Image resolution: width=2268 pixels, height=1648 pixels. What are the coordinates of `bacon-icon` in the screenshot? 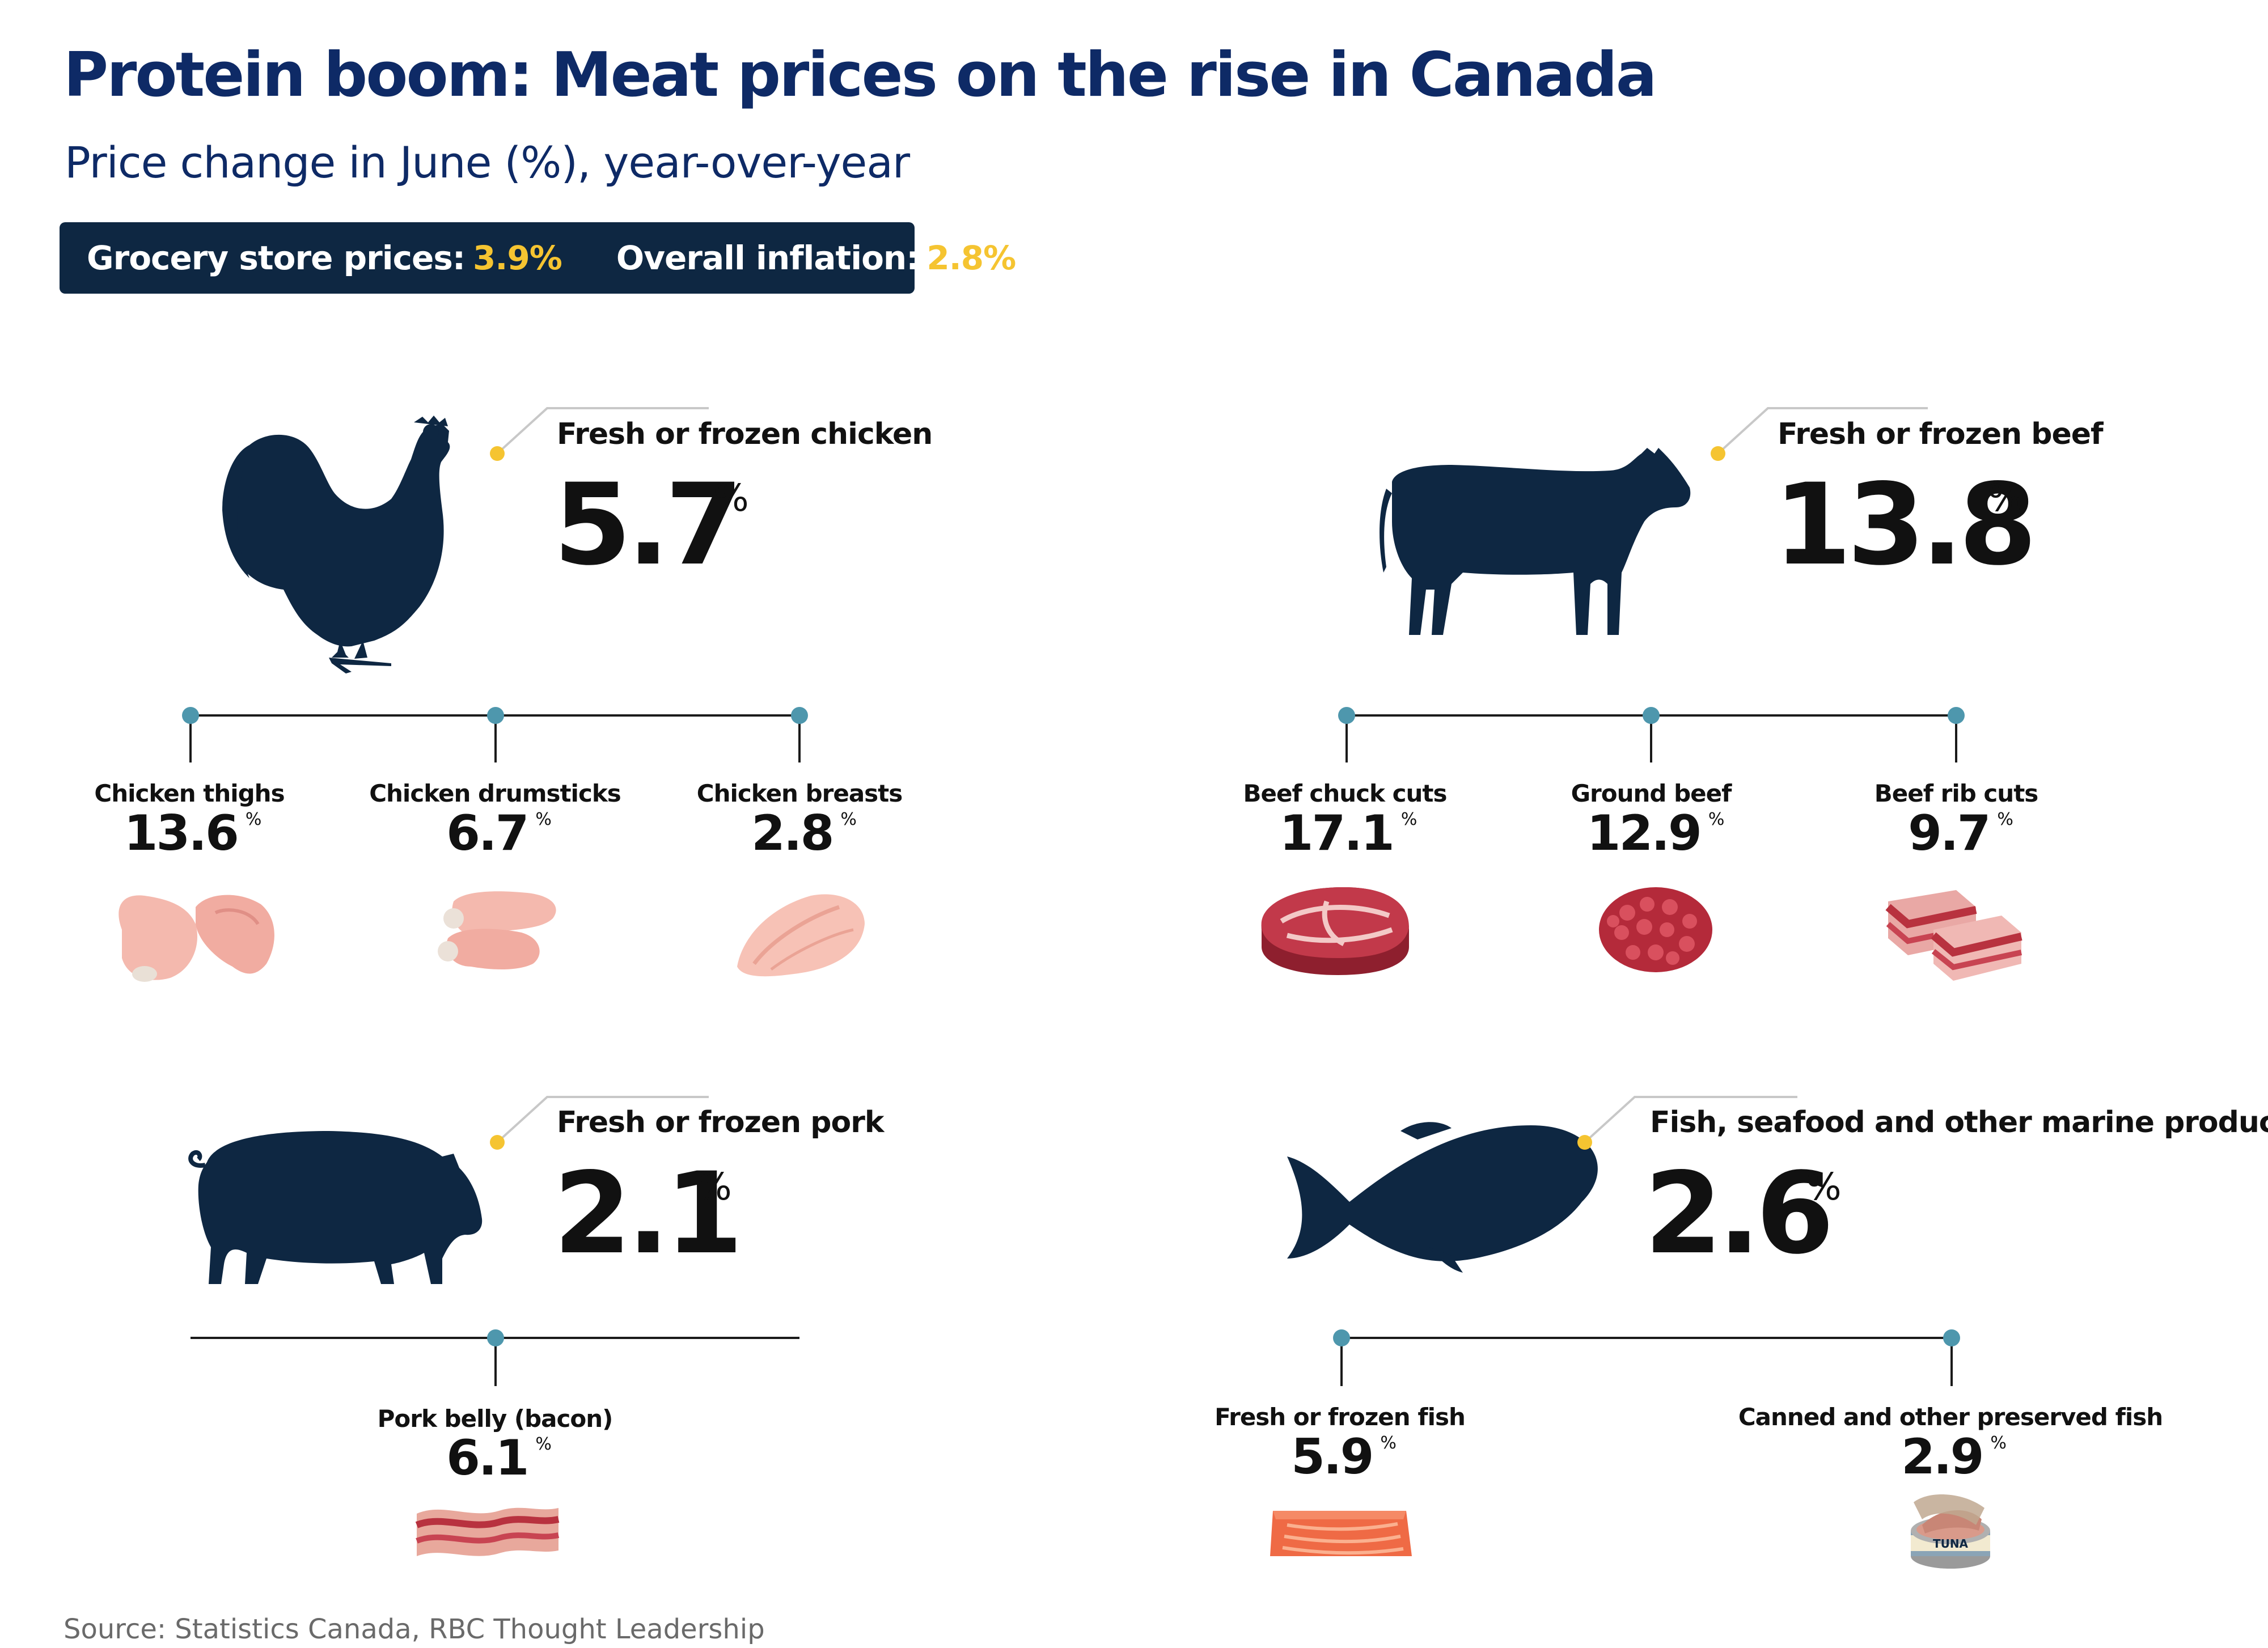 It's located at (487, 1531).